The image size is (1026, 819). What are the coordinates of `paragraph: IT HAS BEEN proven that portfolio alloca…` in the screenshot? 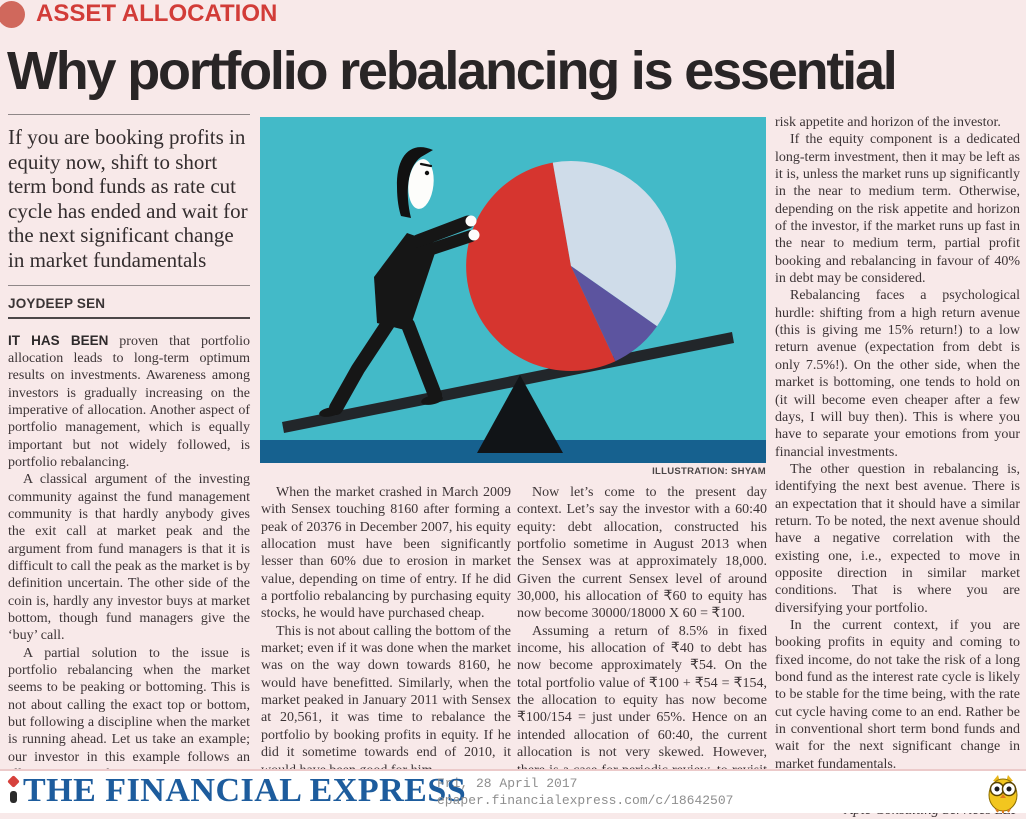 It's located at (129, 401).